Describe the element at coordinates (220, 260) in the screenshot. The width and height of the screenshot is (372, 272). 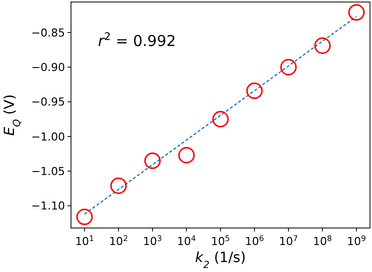
I see `x-axis-title: k$_{2}$ (1/s)` at that location.